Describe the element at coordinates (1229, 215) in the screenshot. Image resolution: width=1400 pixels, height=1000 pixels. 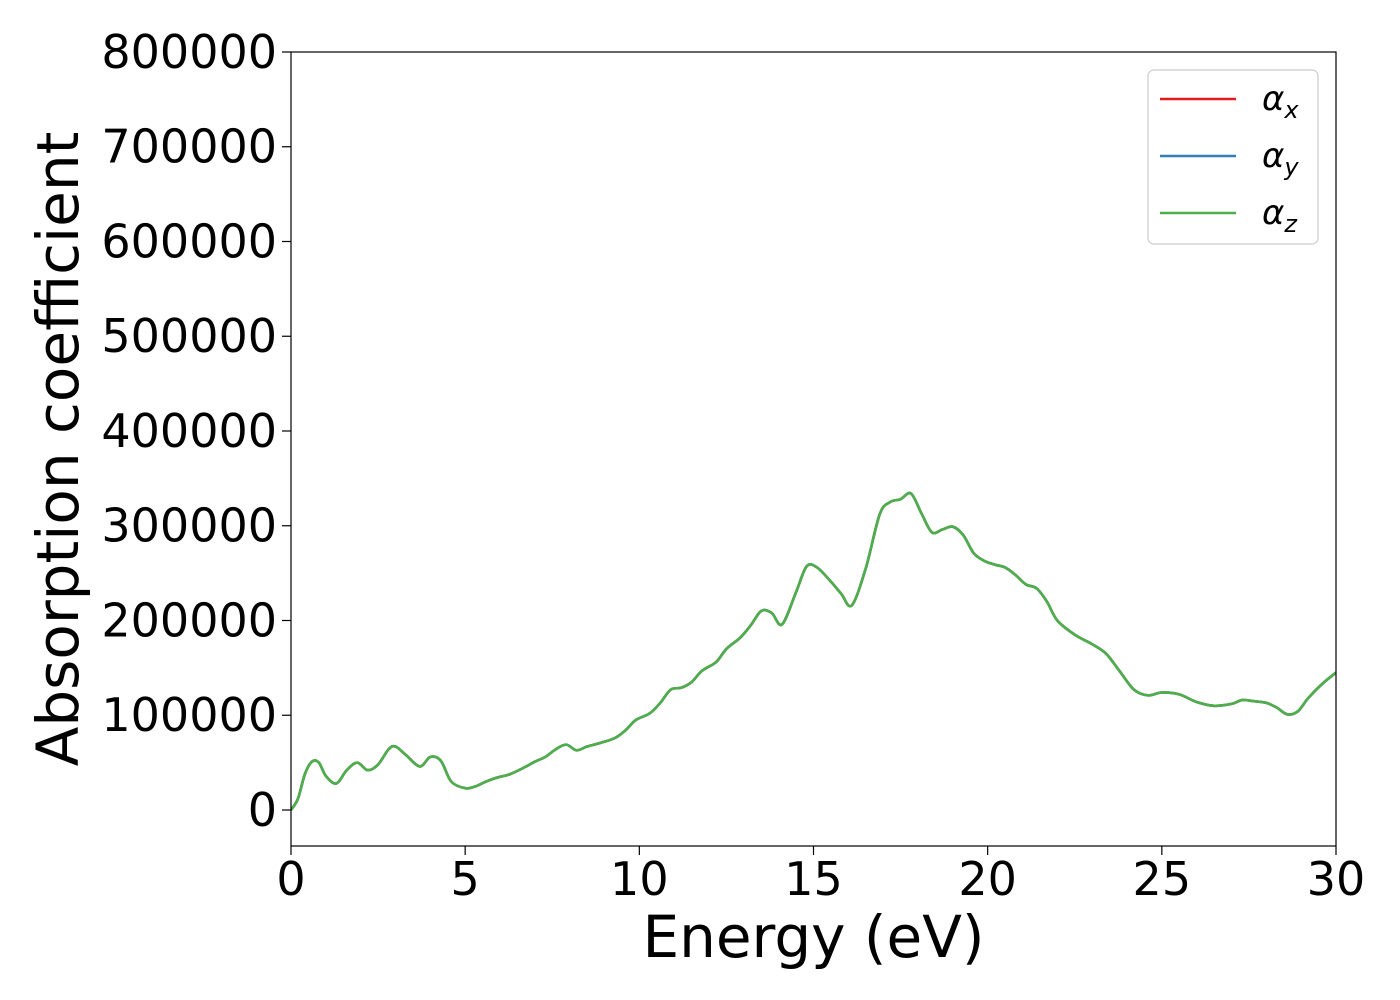
I see `legend-item-alpha-z: αz` at that location.